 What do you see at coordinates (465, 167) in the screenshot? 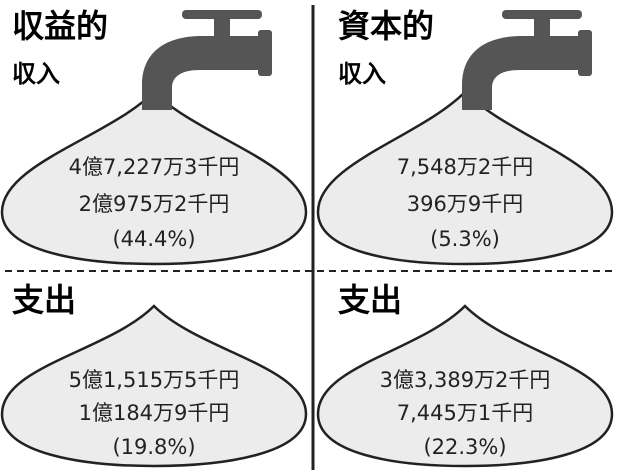
I see `amount: 7,548万2千円` at bounding box center [465, 167].